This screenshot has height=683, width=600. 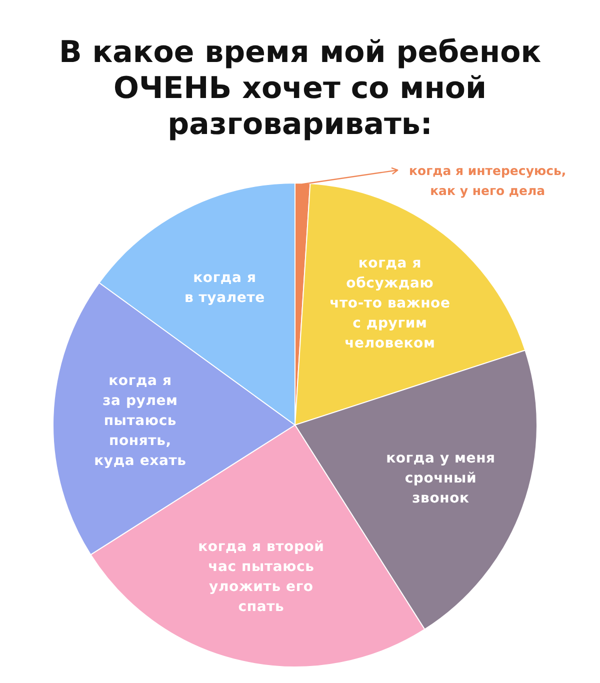 What do you see at coordinates (140, 421) in the screenshot?
I see `slice-label: когда я за рулем пытаюсь понять, куда ехать` at bounding box center [140, 421].